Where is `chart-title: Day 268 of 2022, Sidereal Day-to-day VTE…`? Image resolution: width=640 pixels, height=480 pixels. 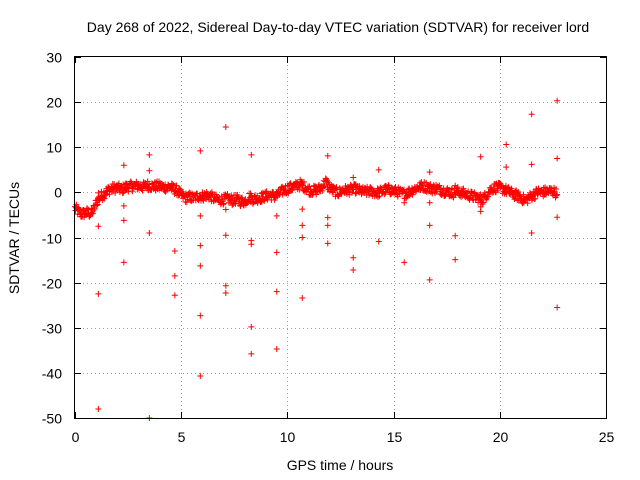 chart-title: Day 268 of 2022, Sidereal Day-to-day VTE… is located at coordinates (338, 27).